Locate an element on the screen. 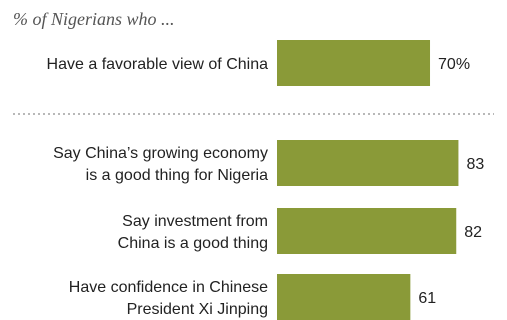 The height and width of the screenshot is (320, 507). value-label-0: 70% is located at coordinates (454, 64).